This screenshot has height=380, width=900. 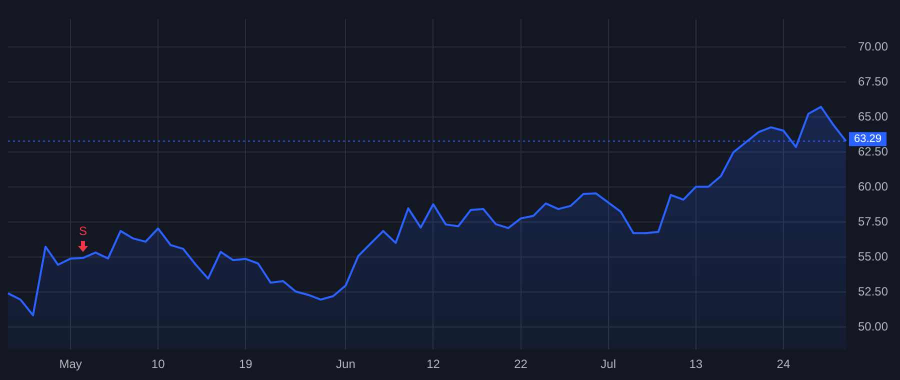 What do you see at coordinates (608, 364) in the screenshot?
I see `x-tick-label: Jul` at bounding box center [608, 364].